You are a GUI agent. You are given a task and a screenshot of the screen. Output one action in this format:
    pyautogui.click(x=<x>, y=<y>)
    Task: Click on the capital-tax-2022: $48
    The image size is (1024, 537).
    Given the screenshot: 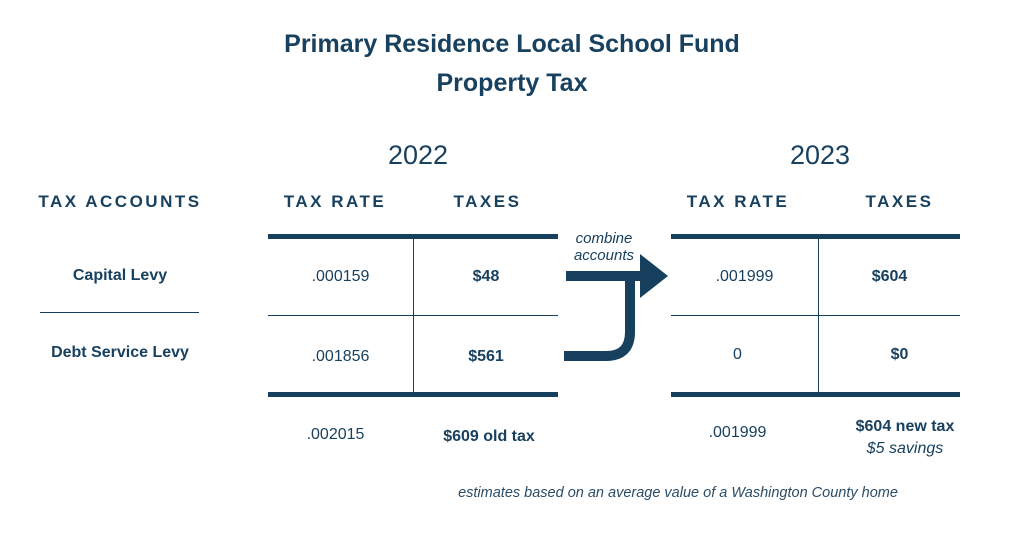 What is the action you would take?
    pyautogui.click(x=486, y=276)
    